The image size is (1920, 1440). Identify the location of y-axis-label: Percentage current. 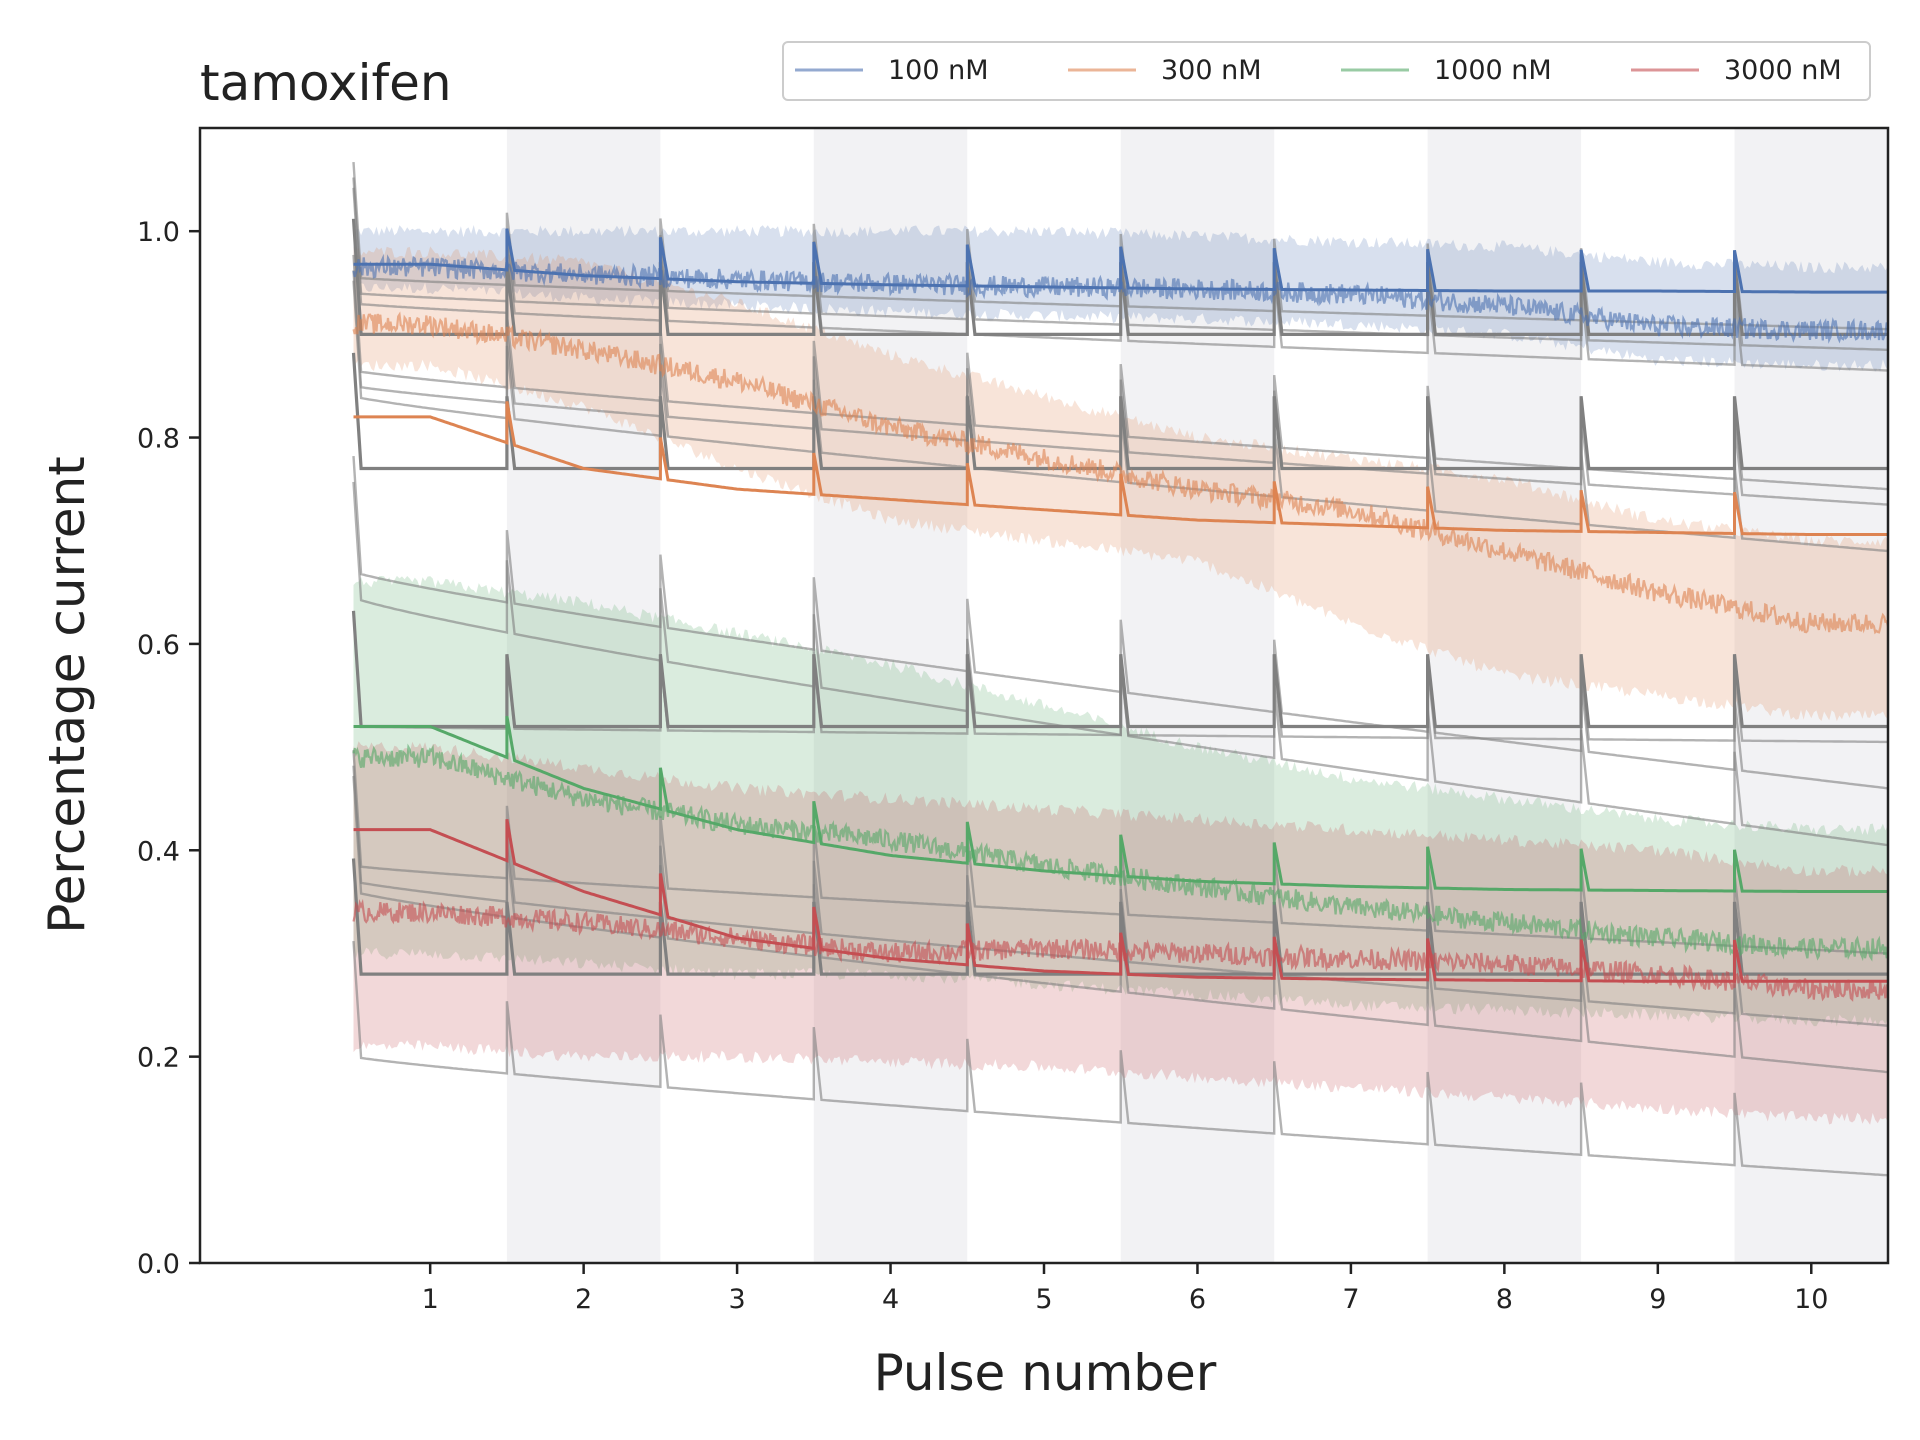
(67, 695).